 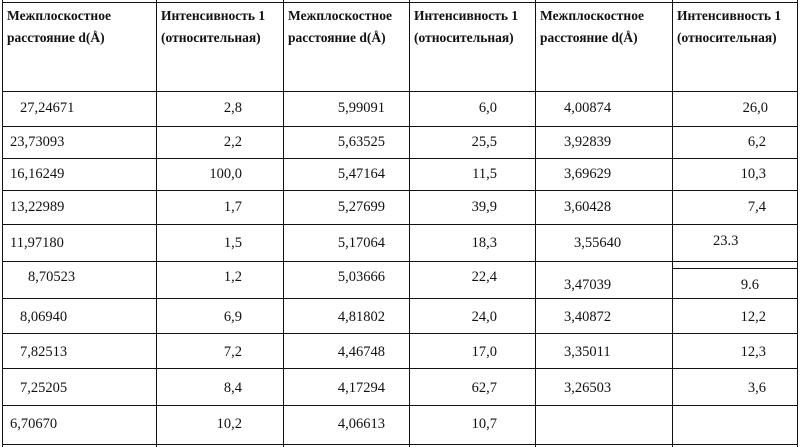 I want to click on intensity-cell: 26,0, so click(x=755, y=108).